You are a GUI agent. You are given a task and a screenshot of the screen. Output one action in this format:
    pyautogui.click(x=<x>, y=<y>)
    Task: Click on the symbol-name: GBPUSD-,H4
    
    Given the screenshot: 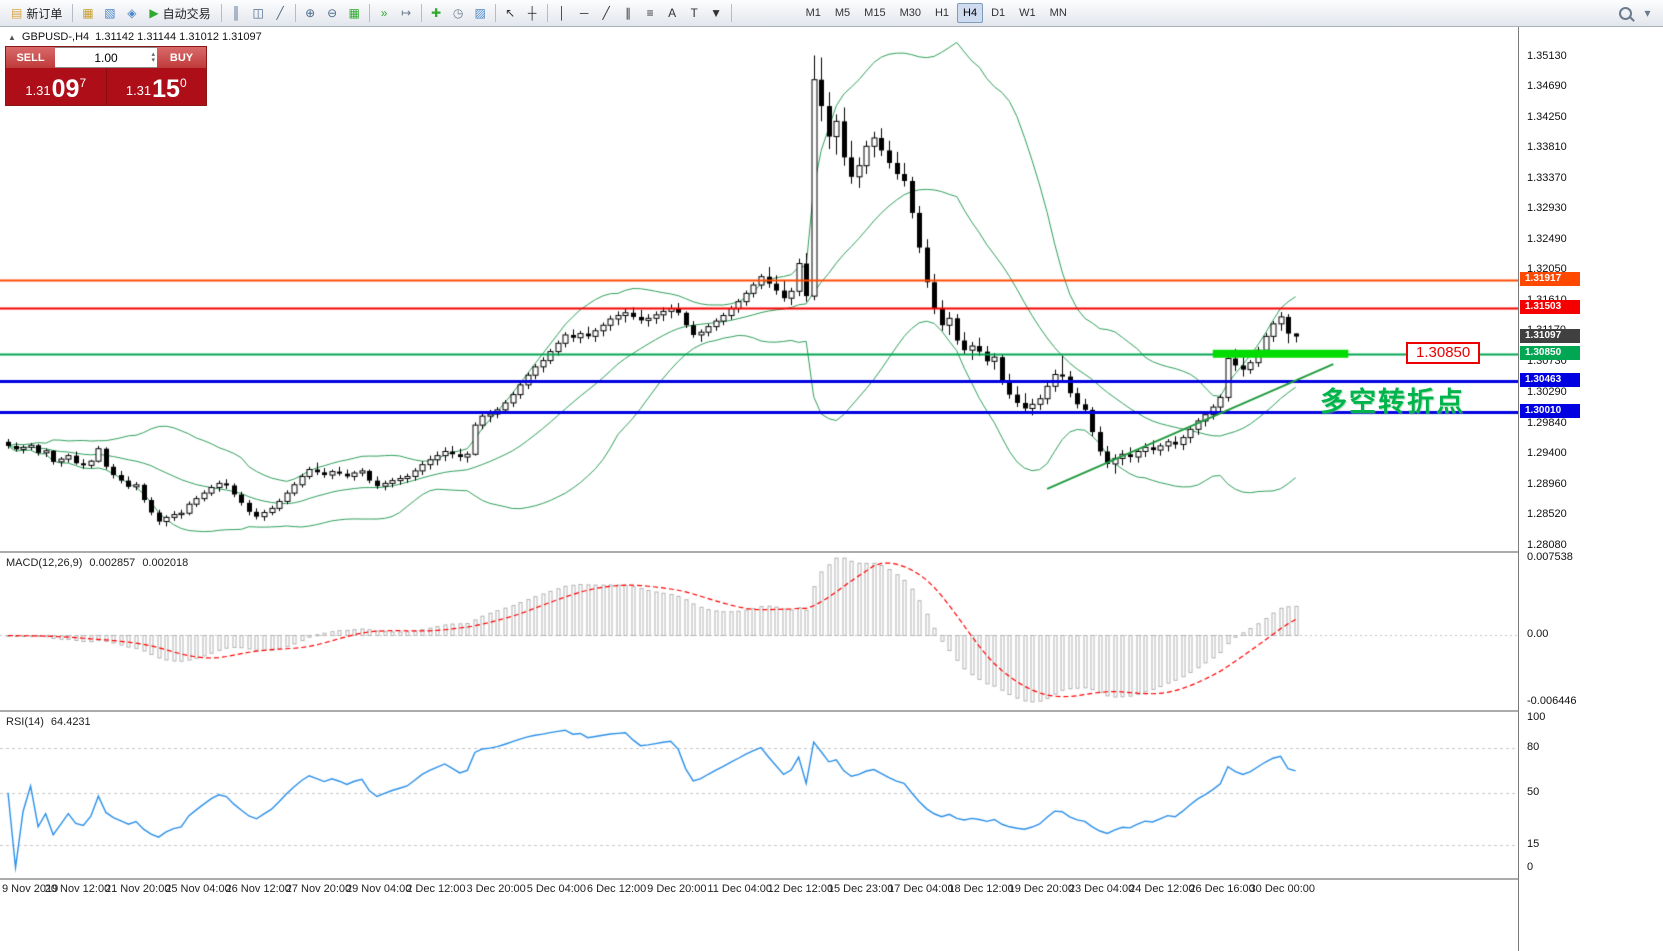 What is the action you would take?
    pyautogui.click(x=55, y=37)
    